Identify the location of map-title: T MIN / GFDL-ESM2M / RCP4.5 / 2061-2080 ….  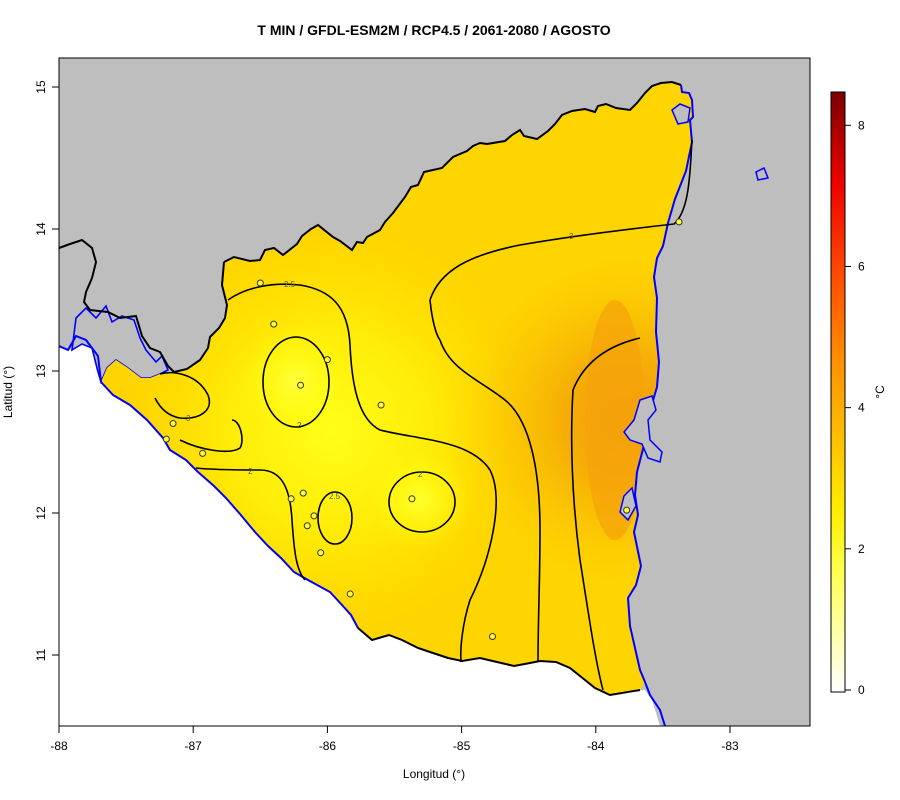
(433, 30).